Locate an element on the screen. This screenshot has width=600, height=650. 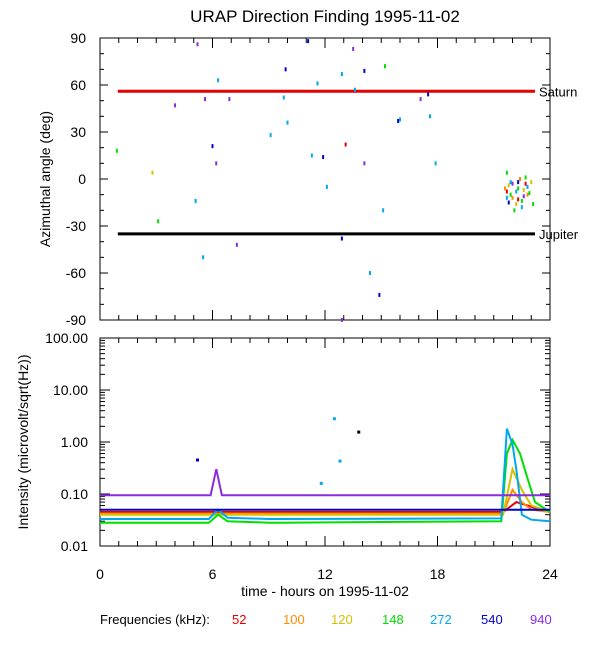
legend-item-540khz: 540 is located at coordinates (492, 619).